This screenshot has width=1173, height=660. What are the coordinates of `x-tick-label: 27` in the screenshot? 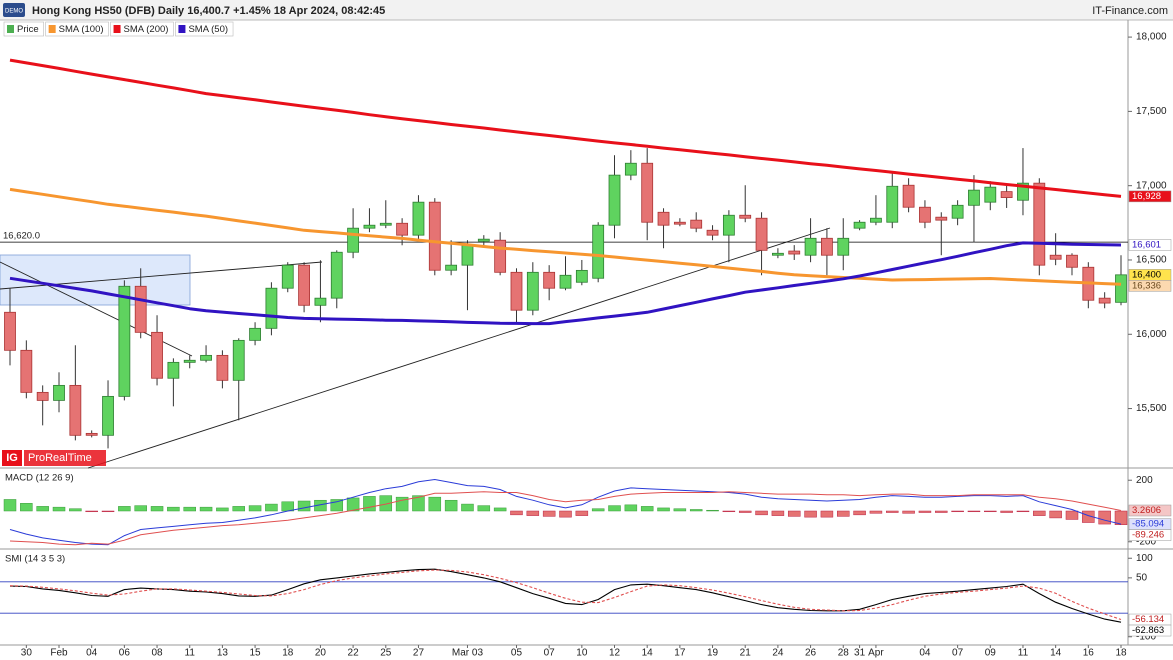 It's located at (419, 653).